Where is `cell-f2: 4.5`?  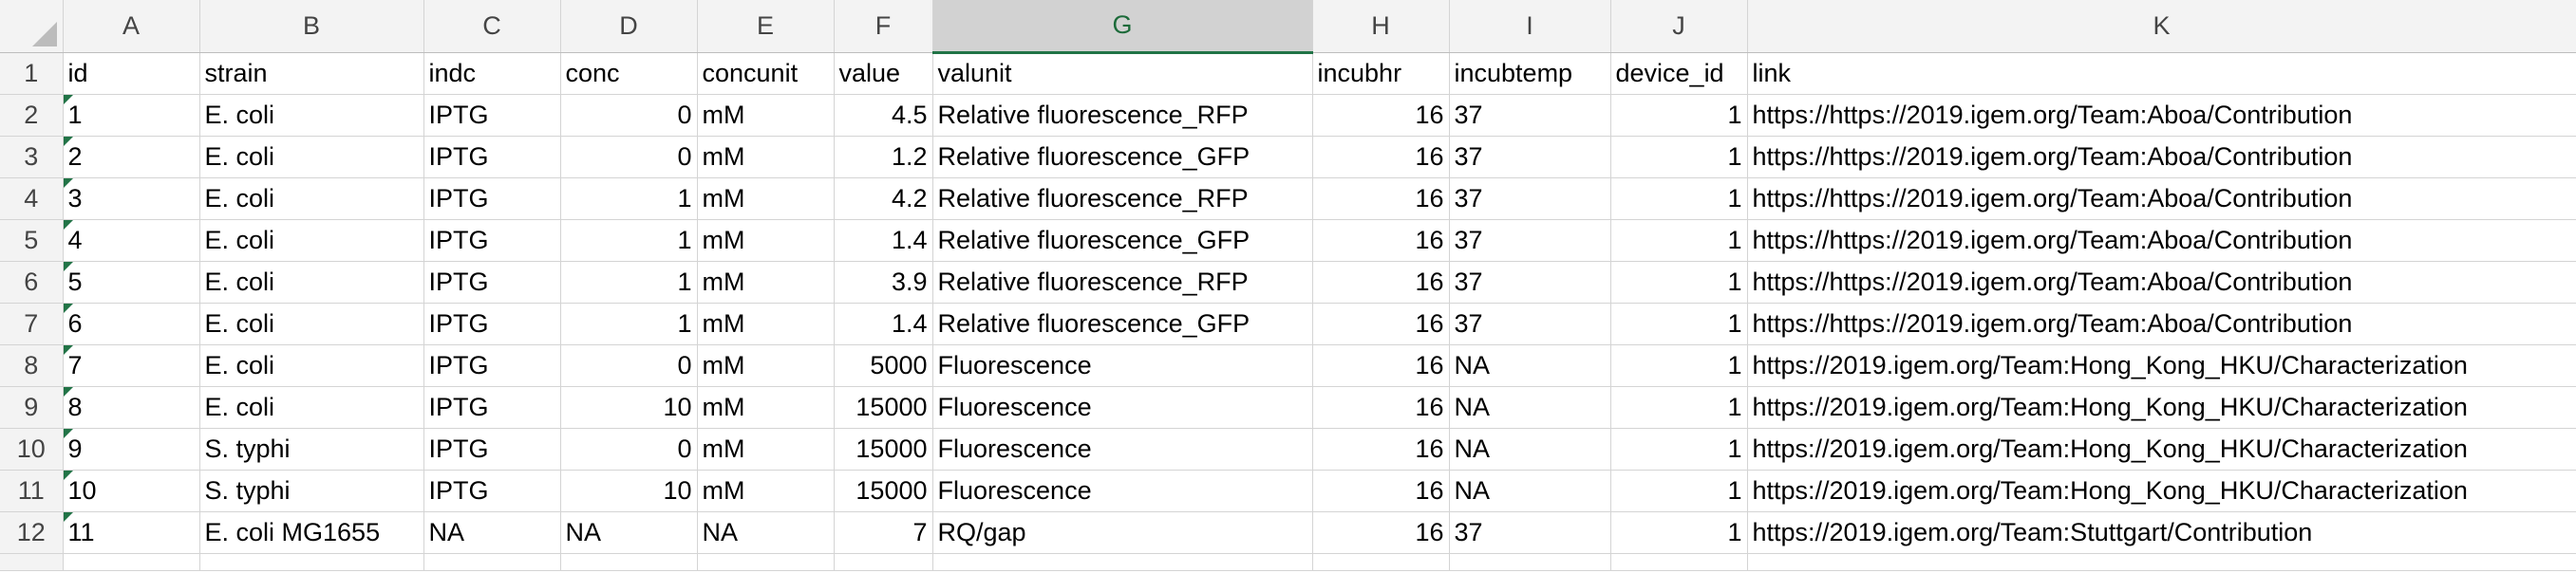 cell-f2: 4.5 is located at coordinates (883, 115).